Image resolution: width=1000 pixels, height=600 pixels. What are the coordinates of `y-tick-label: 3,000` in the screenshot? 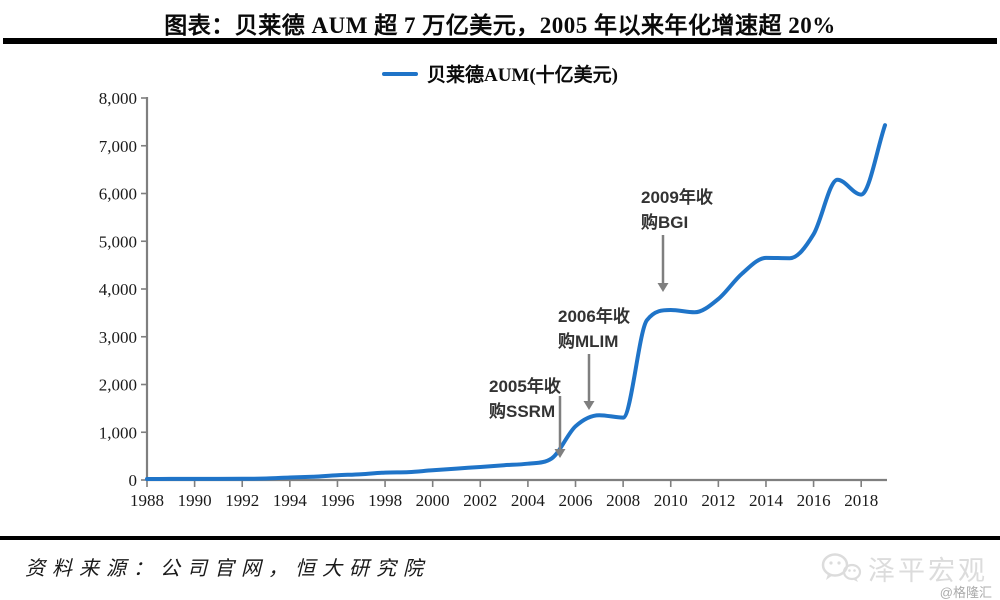 It's located at (118, 337).